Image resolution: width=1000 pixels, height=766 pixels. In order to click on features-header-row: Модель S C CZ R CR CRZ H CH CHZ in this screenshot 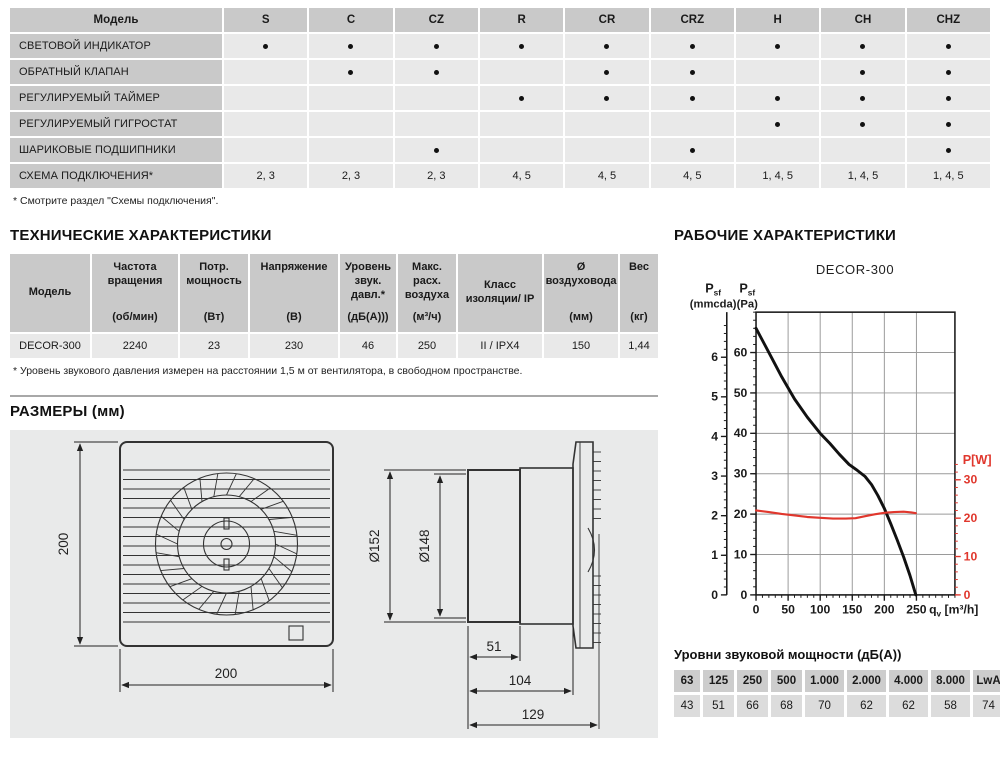, I will do `click(500, 20)`.